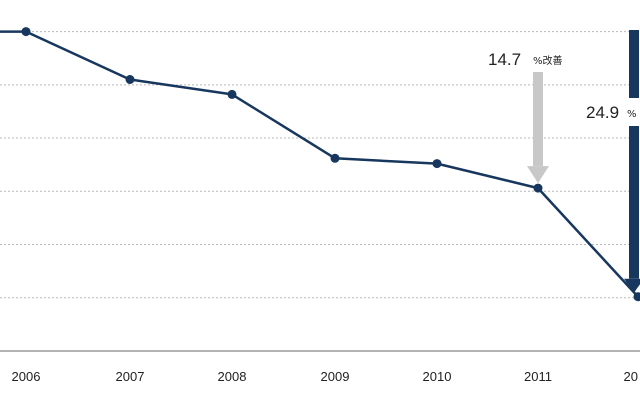 The width and height of the screenshot is (640, 400). What do you see at coordinates (437, 164) in the screenshot?
I see `data-point-2010` at bounding box center [437, 164].